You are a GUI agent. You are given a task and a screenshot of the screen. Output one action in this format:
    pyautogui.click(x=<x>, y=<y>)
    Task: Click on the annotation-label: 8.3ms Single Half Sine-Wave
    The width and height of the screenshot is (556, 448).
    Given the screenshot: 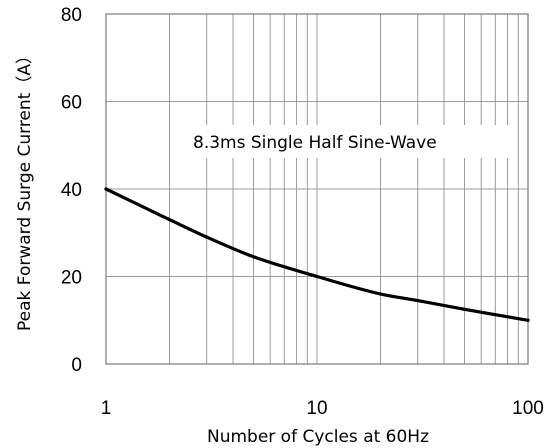 What is the action you would take?
    pyautogui.click(x=315, y=143)
    